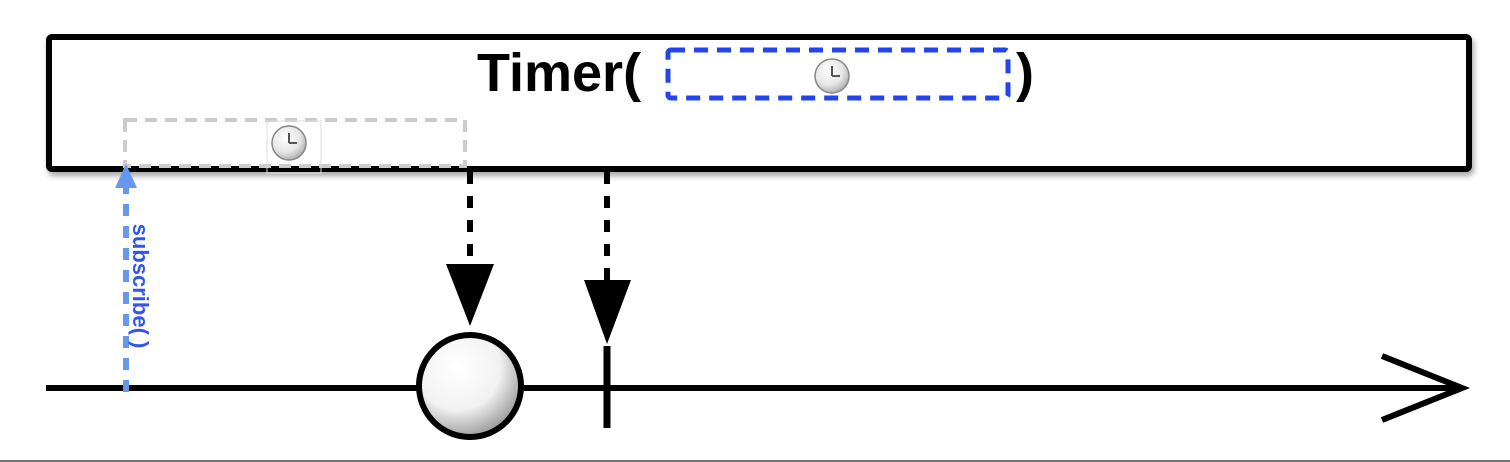 This screenshot has height=462, width=1510. I want to click on subscribe-arrowhead, so click(126, 176).